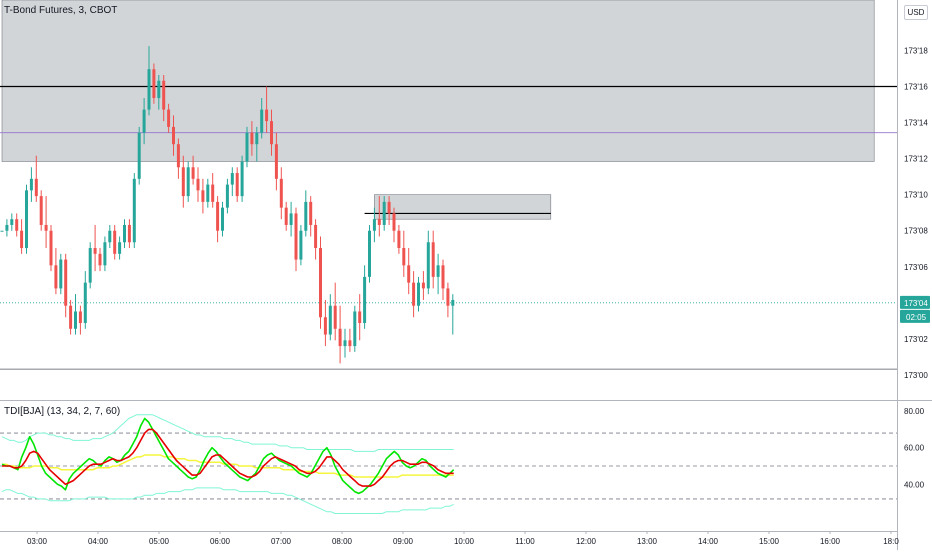 The height and width of the screenshot is (555, 932). I want to click on time-tick-label: 16:00, so click(830, 541).